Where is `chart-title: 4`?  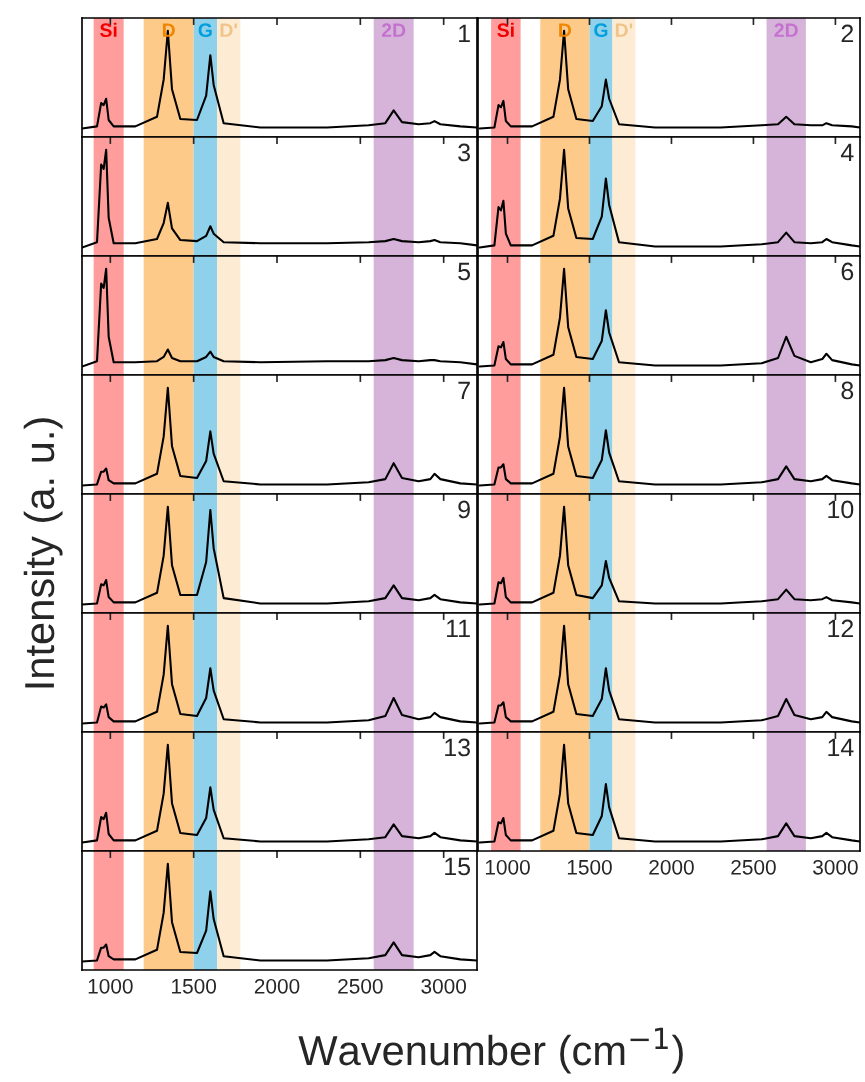 chart-title: 4 is located at coordinates (847, 152).